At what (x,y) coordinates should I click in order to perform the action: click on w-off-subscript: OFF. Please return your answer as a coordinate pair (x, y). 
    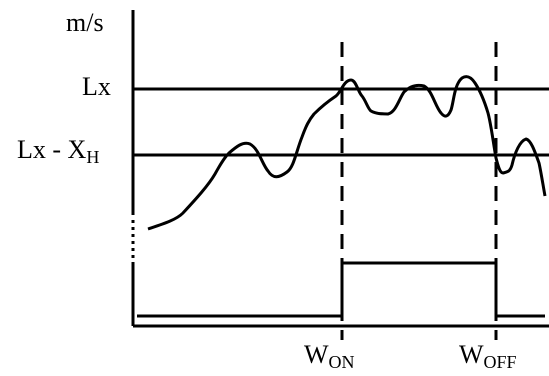
    Looking at the image, I should click on (500, 362).